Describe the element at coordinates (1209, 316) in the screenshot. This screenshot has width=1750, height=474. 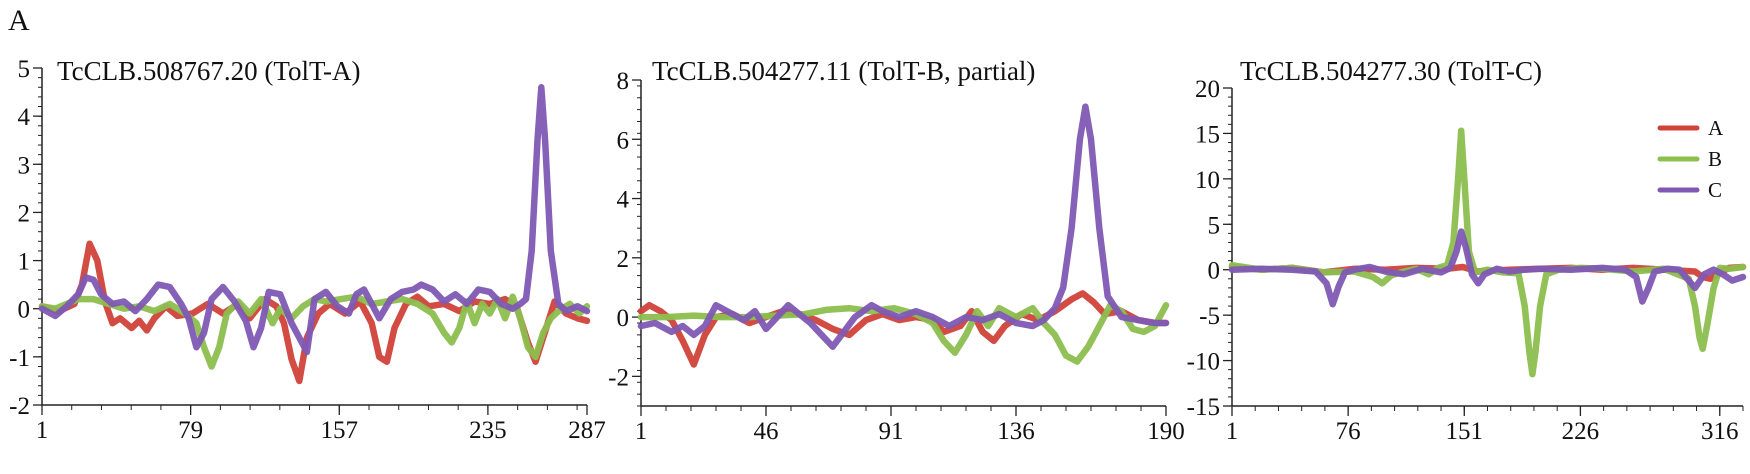
I see `y-tick-label: -5` at that location.